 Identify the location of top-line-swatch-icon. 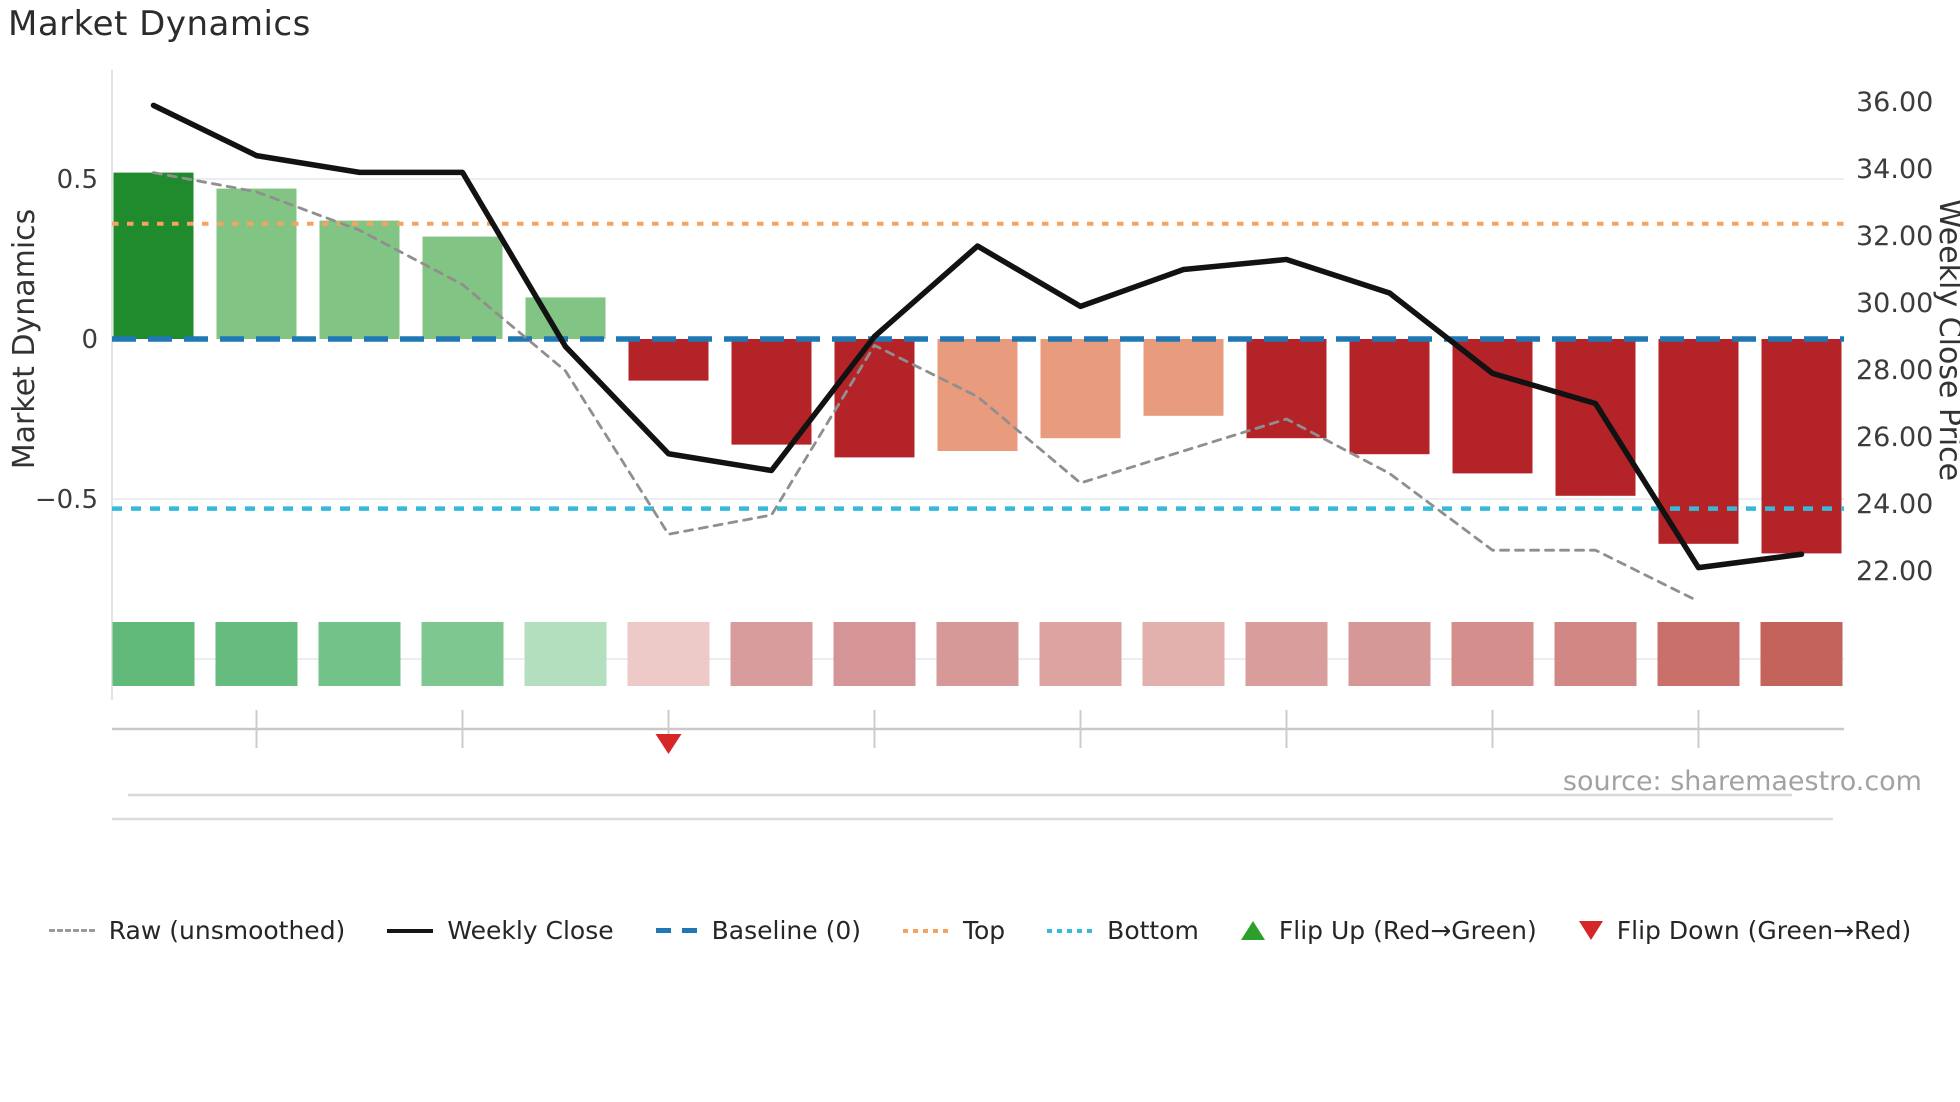
(925, 930).